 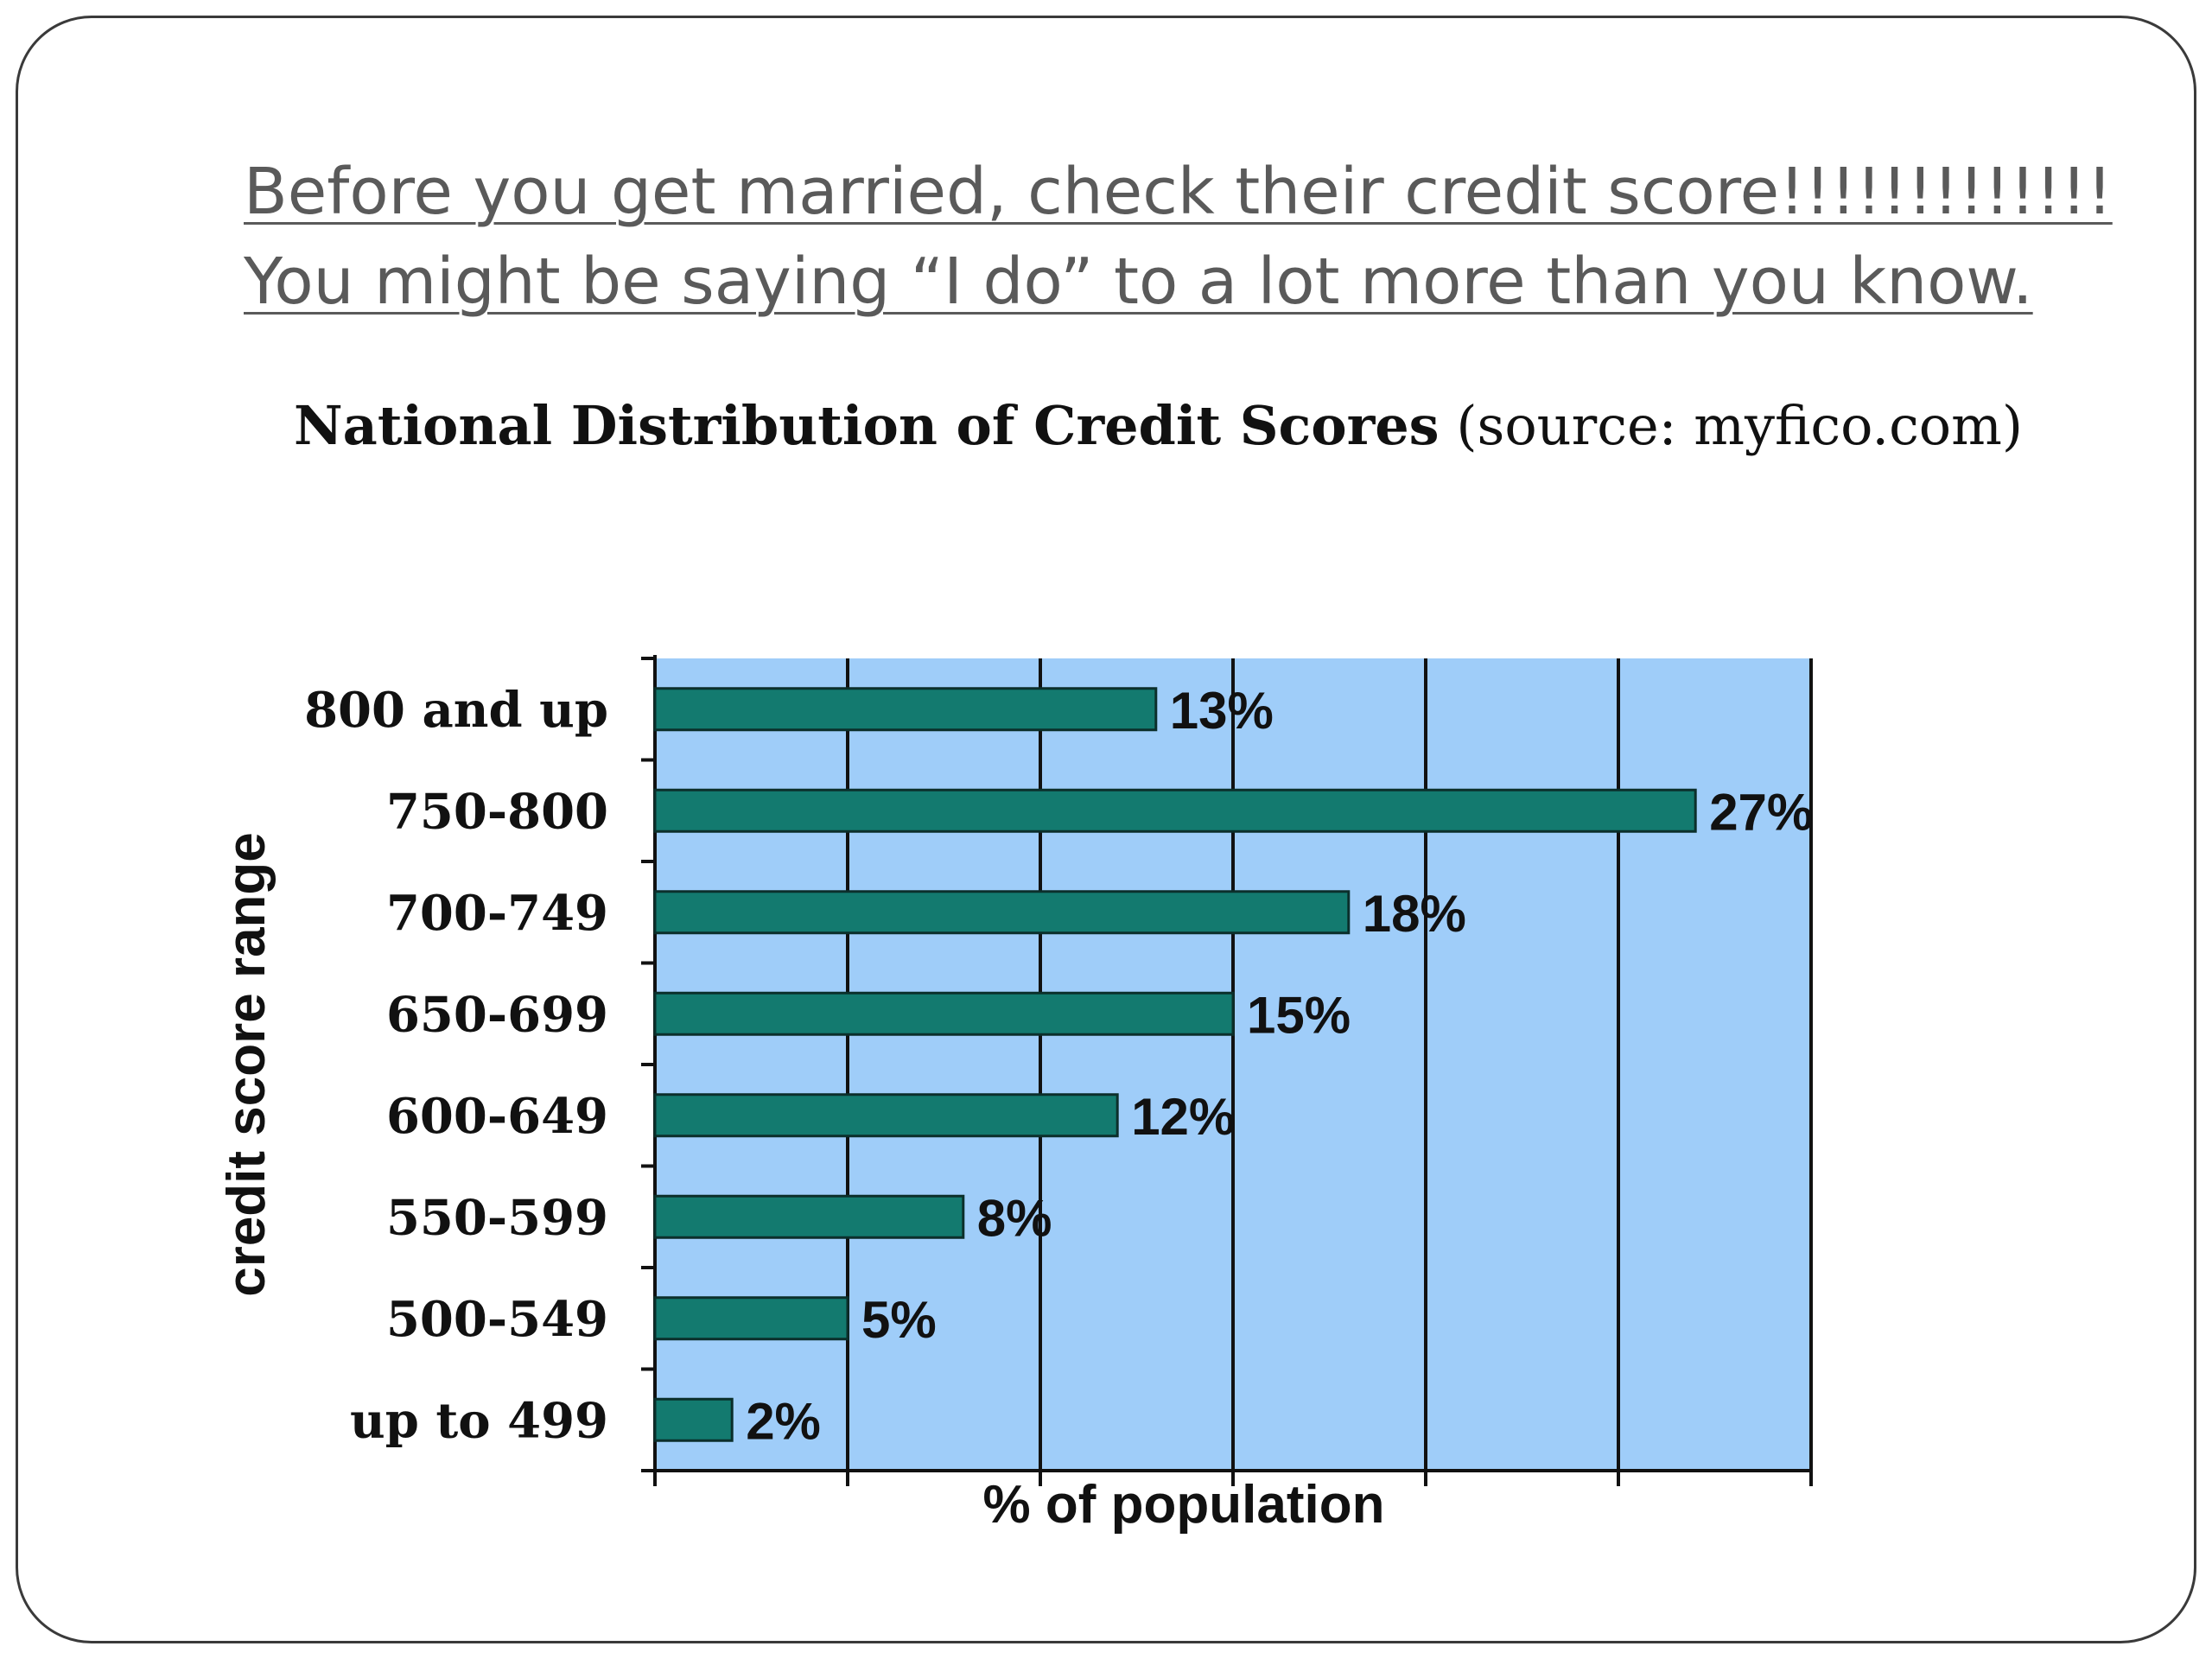 I want to click on category-label: 700-749, so click(x=497, y=913).